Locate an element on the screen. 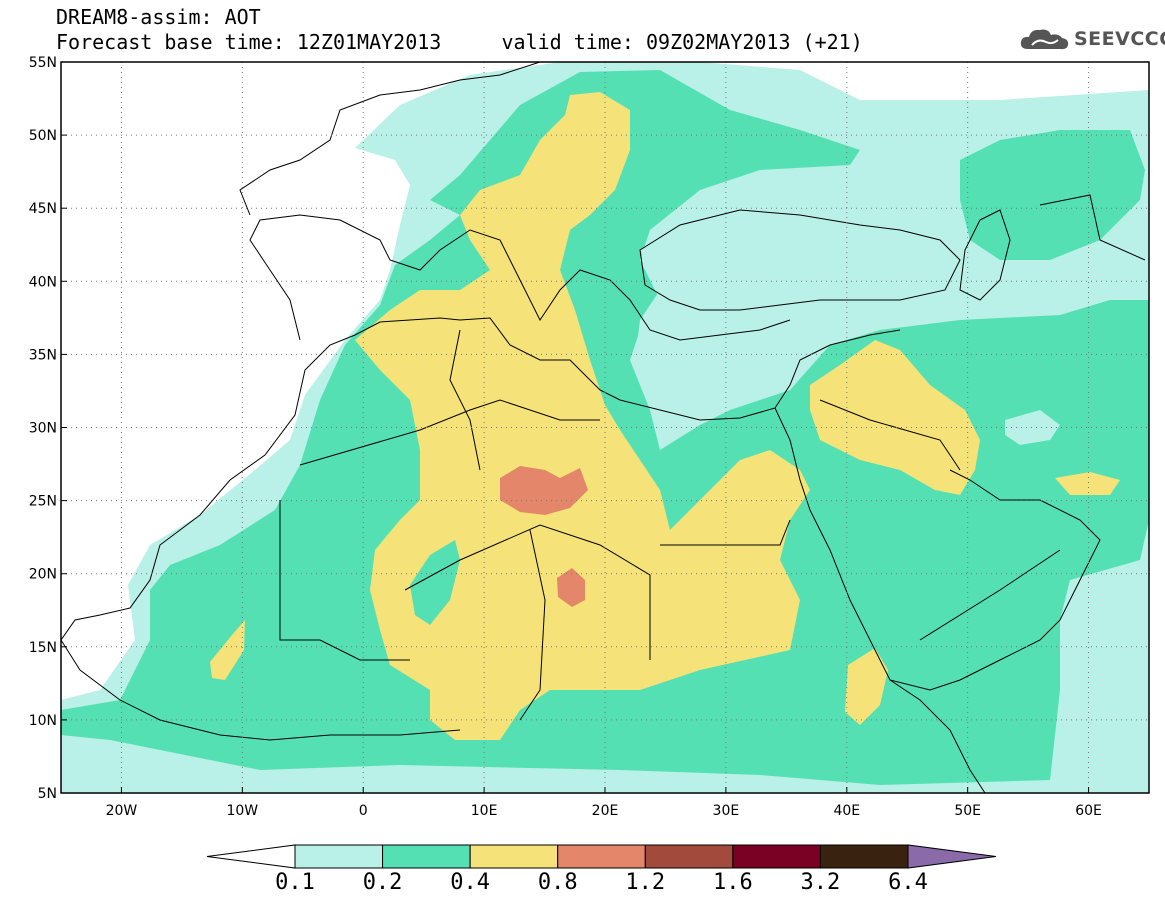 This screenshot has width=1165, height=909. lat-tick-label: 5N is located at coordinates (47, 794).